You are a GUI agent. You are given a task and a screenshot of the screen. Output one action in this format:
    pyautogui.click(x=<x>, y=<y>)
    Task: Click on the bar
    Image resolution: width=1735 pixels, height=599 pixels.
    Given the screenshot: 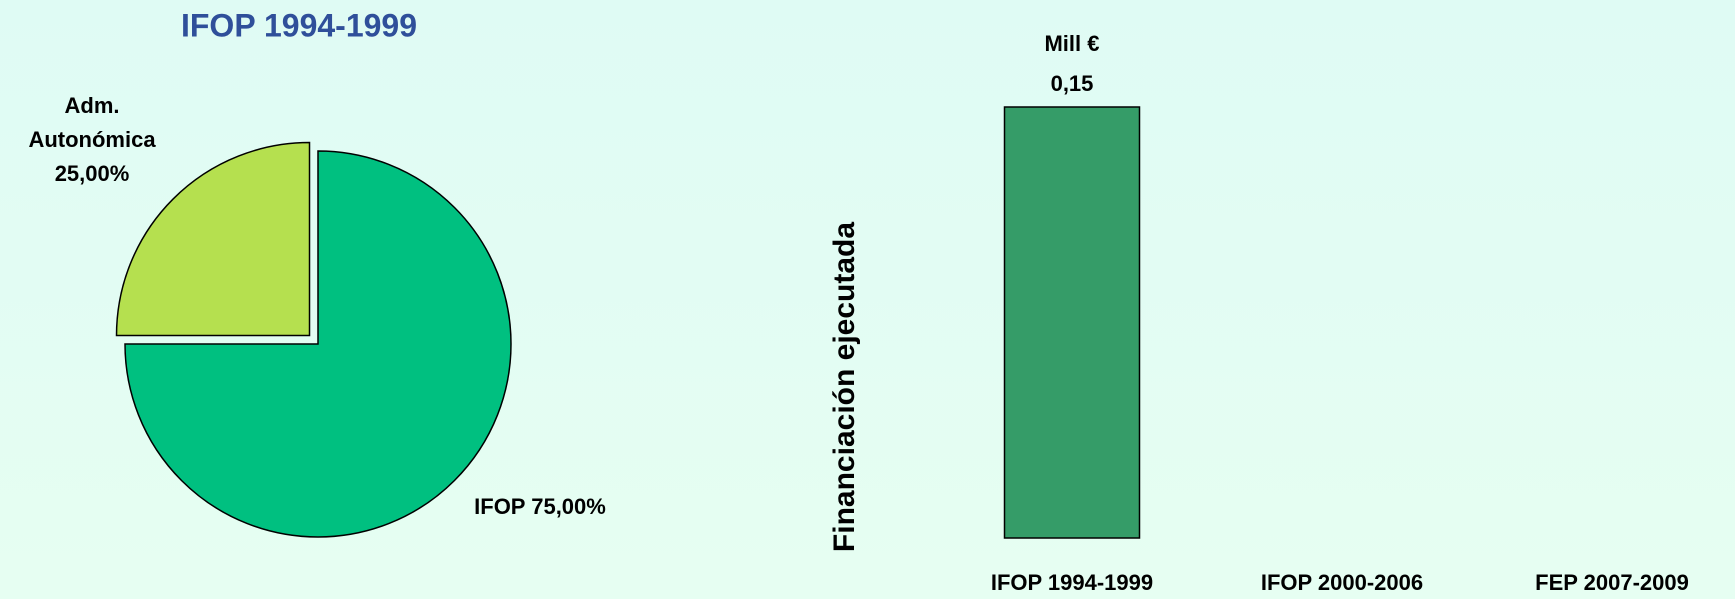 What is the action you would take?
    pyautogui.click(x=1072, y=322)
    